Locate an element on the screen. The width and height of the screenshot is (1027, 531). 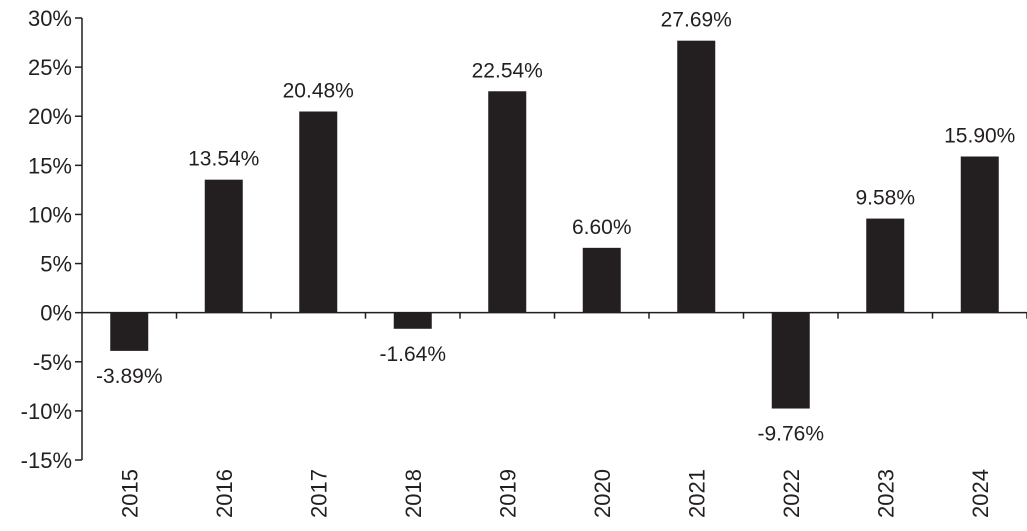
y-tick-label: 0% is located at coordinates (56, 313).